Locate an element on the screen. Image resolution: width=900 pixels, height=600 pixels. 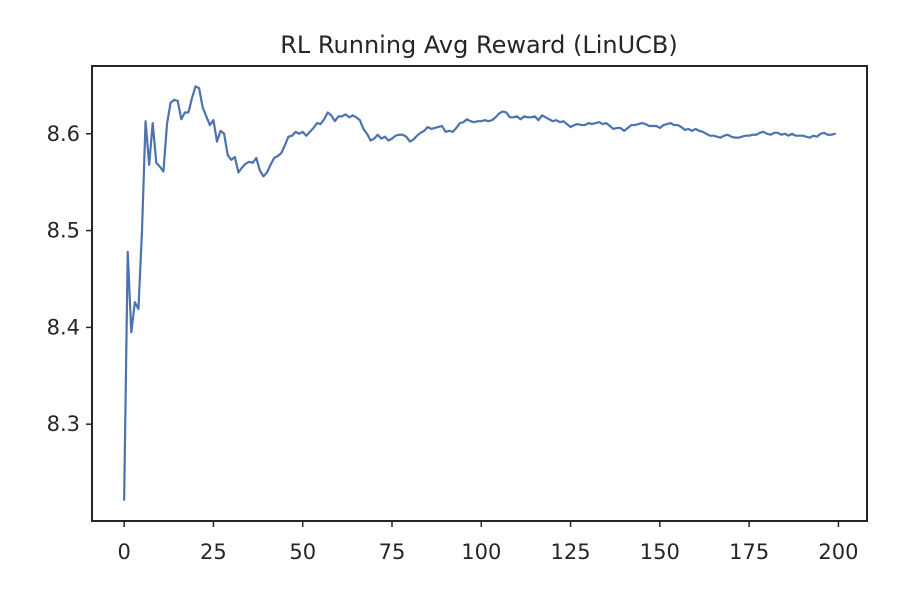
x-tick-label: 200 is located at coordinates (838, 552).